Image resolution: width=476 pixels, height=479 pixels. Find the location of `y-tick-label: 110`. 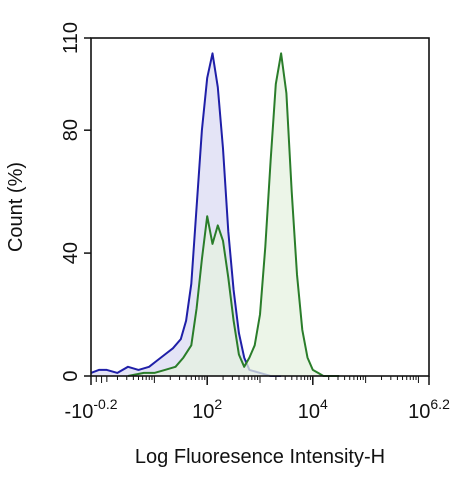

y-tick-label: 110 is located at coordinates (71, 38).